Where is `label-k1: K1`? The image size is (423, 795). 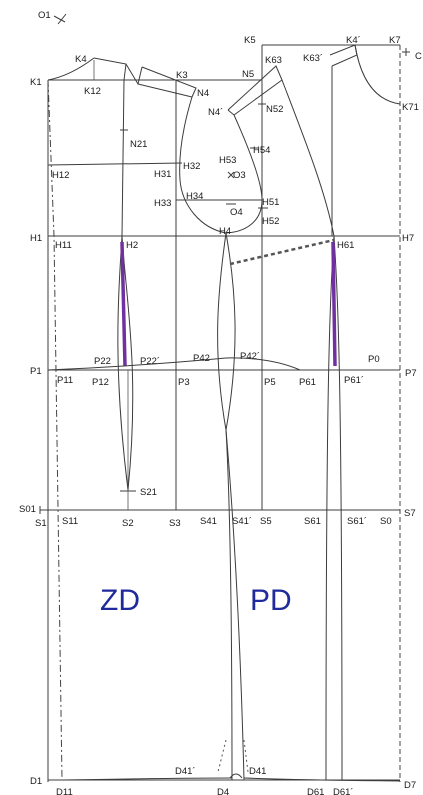 label-k1: K1 is located at coordinates (36, 82).